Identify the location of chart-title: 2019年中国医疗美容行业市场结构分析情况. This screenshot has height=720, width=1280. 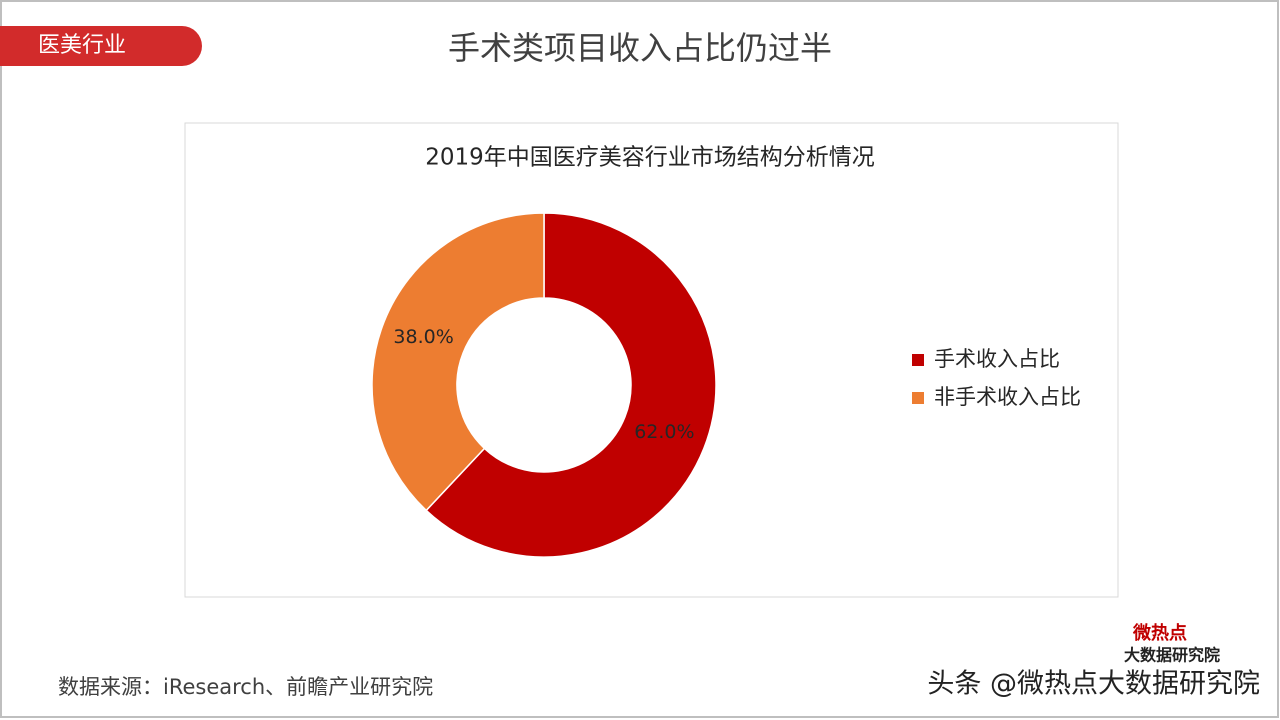
(650, 158).